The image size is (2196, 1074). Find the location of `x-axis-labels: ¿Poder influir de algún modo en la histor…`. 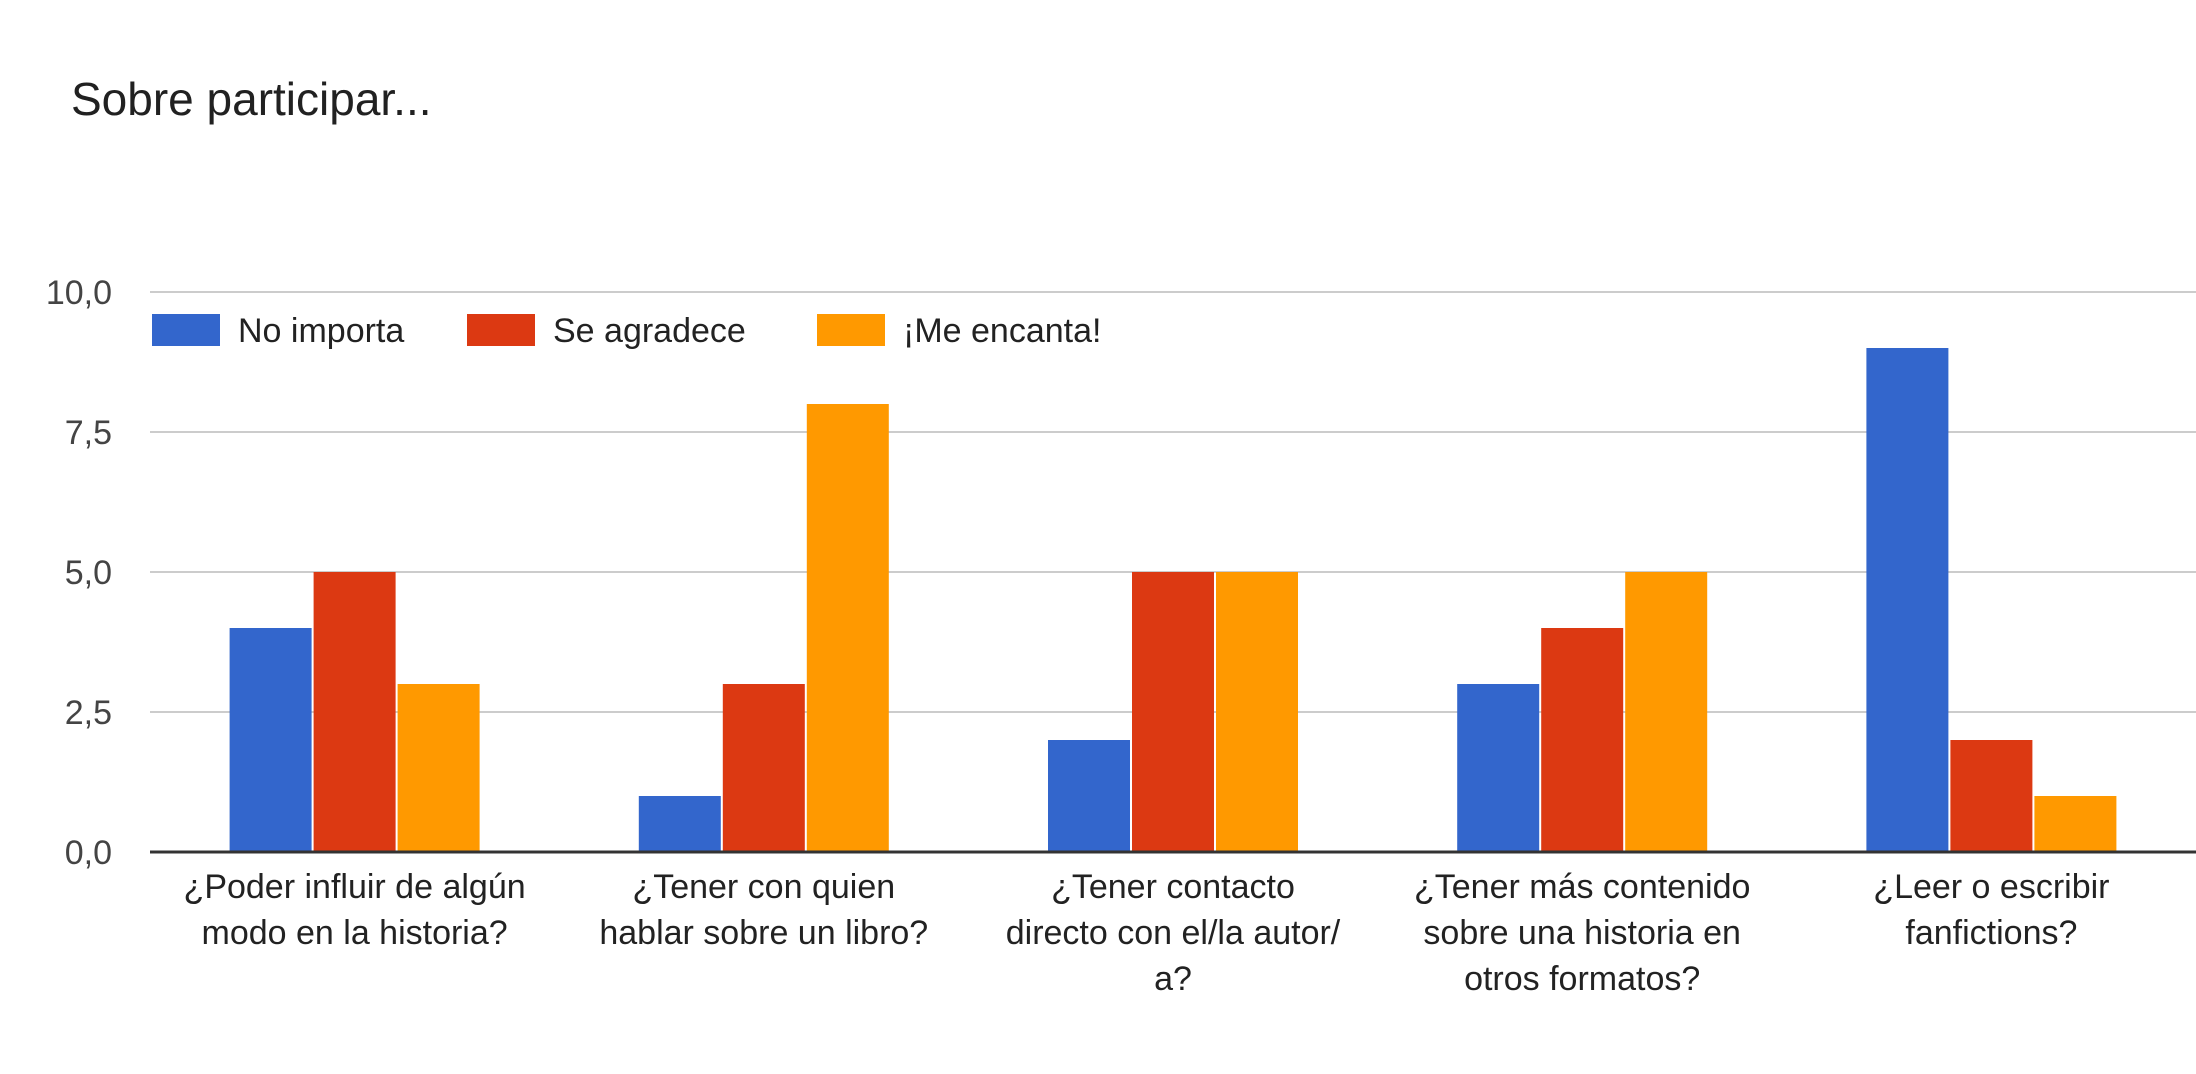

x-axis-labels: ¿Poder influir de algún modo en la histor… is located at coordinates (1147, 933).